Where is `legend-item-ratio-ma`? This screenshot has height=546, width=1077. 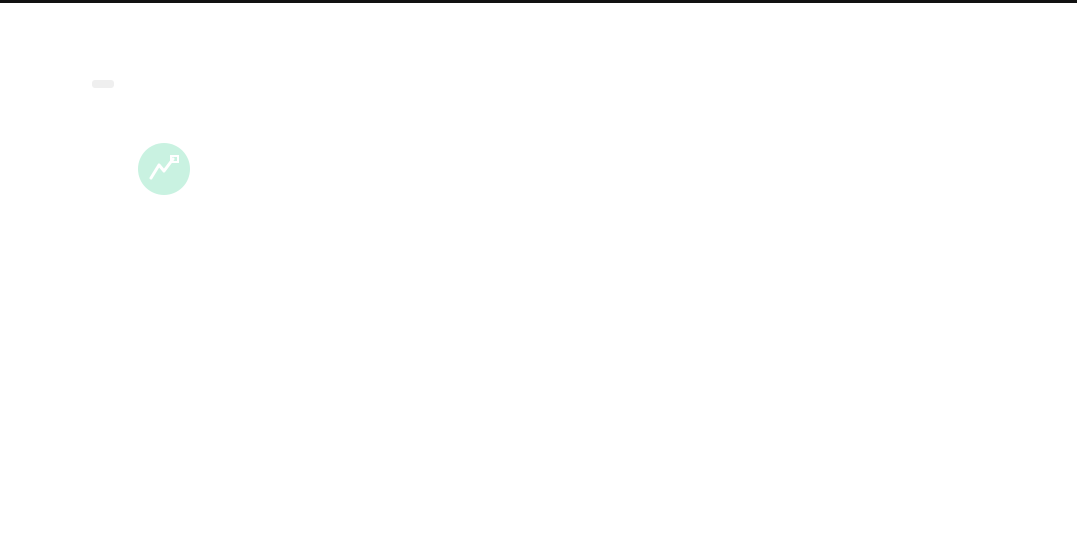 legend-item-ratio-ma is located at coordinates (625, 498).